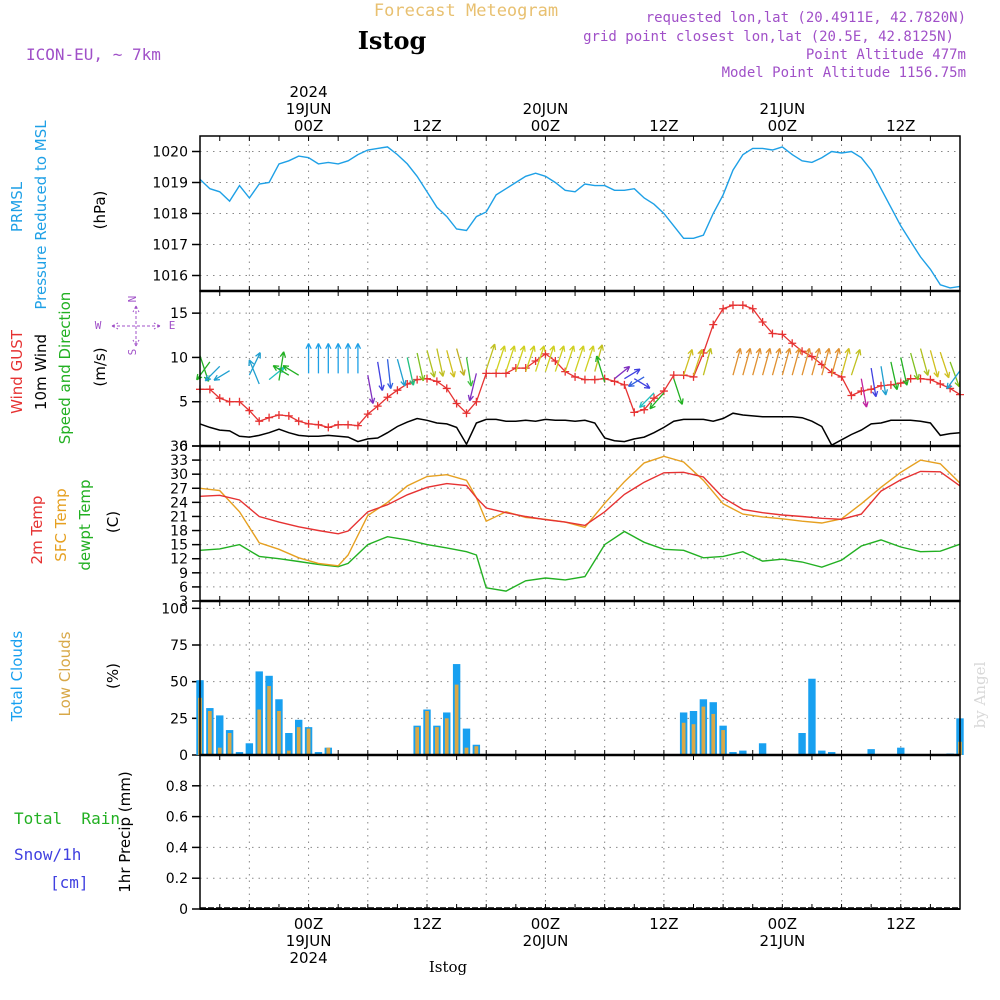  What do you see at coordinates (179, 646) in the screenshot?
I see `clouds-ytick-label: 75` at bounding box center [179, 646].